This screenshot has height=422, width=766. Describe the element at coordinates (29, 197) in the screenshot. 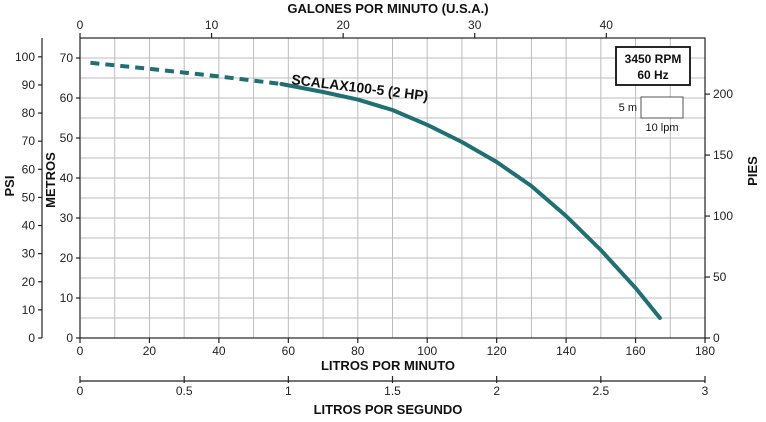

I see `psi-axis-tick-label: 50` at that location.